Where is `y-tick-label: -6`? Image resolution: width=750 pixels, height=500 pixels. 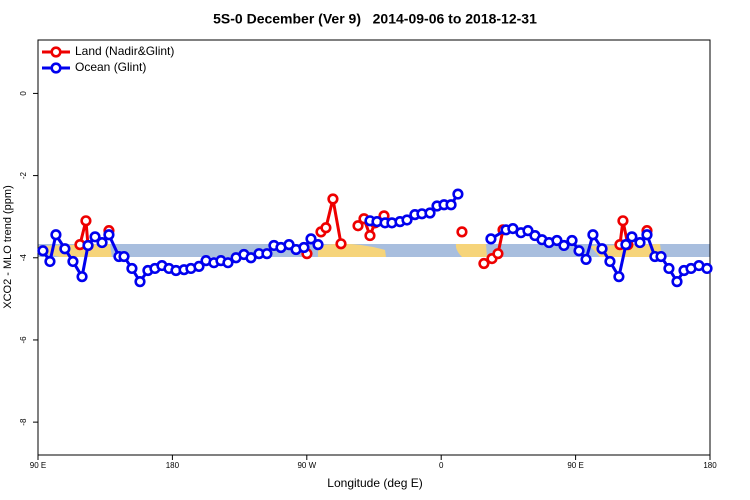
y-tick-label: -6 is located at coordinates (23, 340).